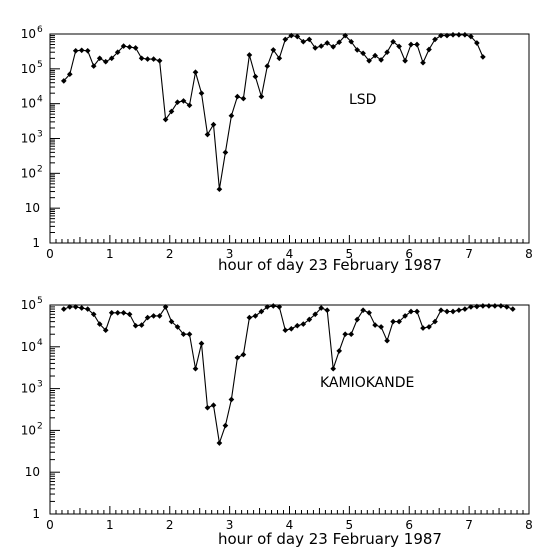  I want to click on x-axis-title: hour of day 23 February 1987, so click(330, 265).